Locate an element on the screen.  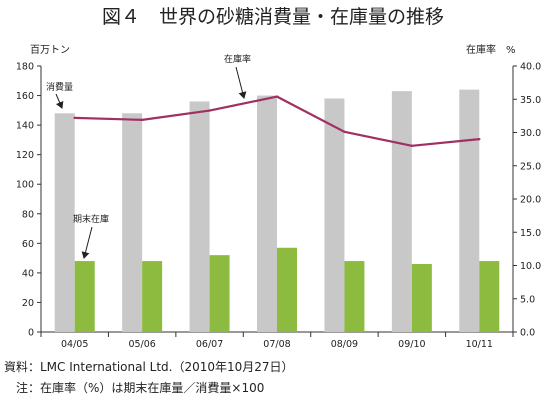
left-tick-label: 160 is located at coordinates (25, 96).